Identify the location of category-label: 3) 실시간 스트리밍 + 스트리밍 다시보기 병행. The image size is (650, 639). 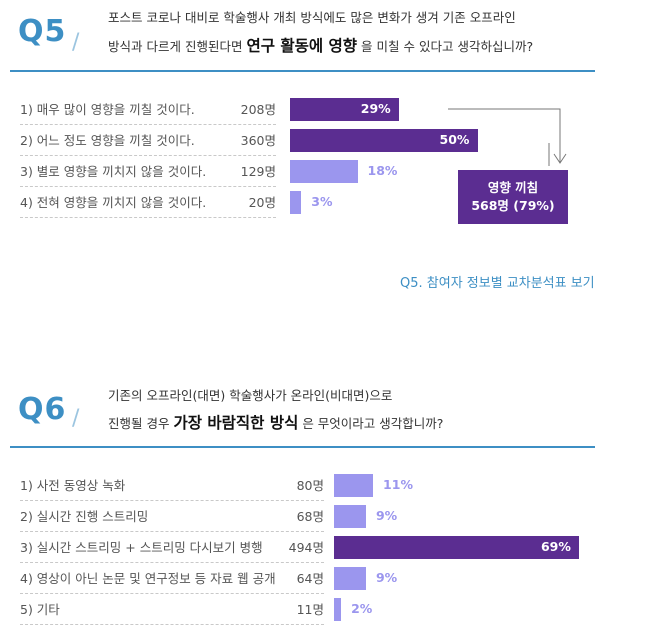
(141, 547).